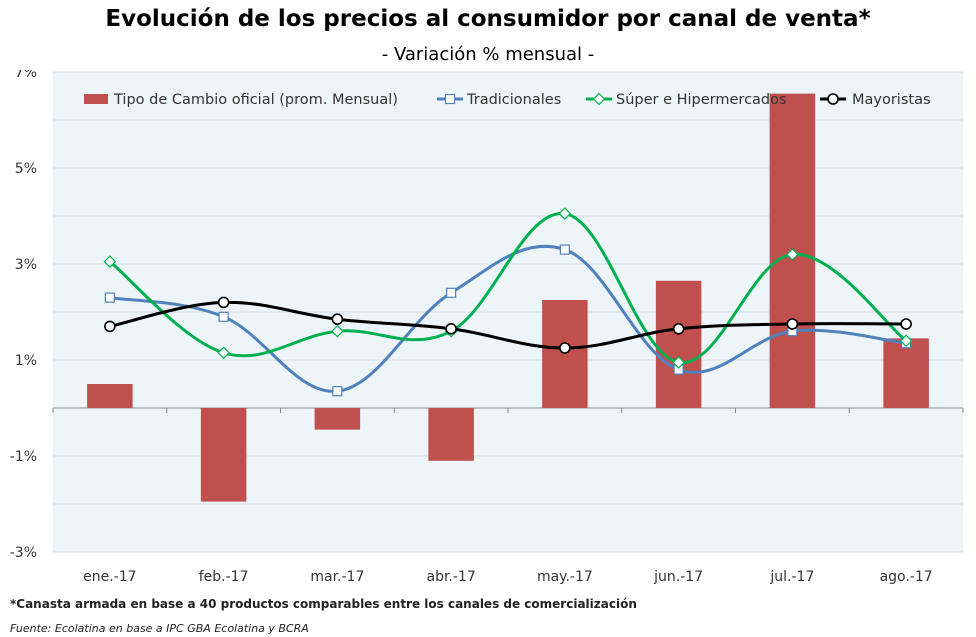  I want to click on x-tick-label: ene.-17, so click(109, 577).